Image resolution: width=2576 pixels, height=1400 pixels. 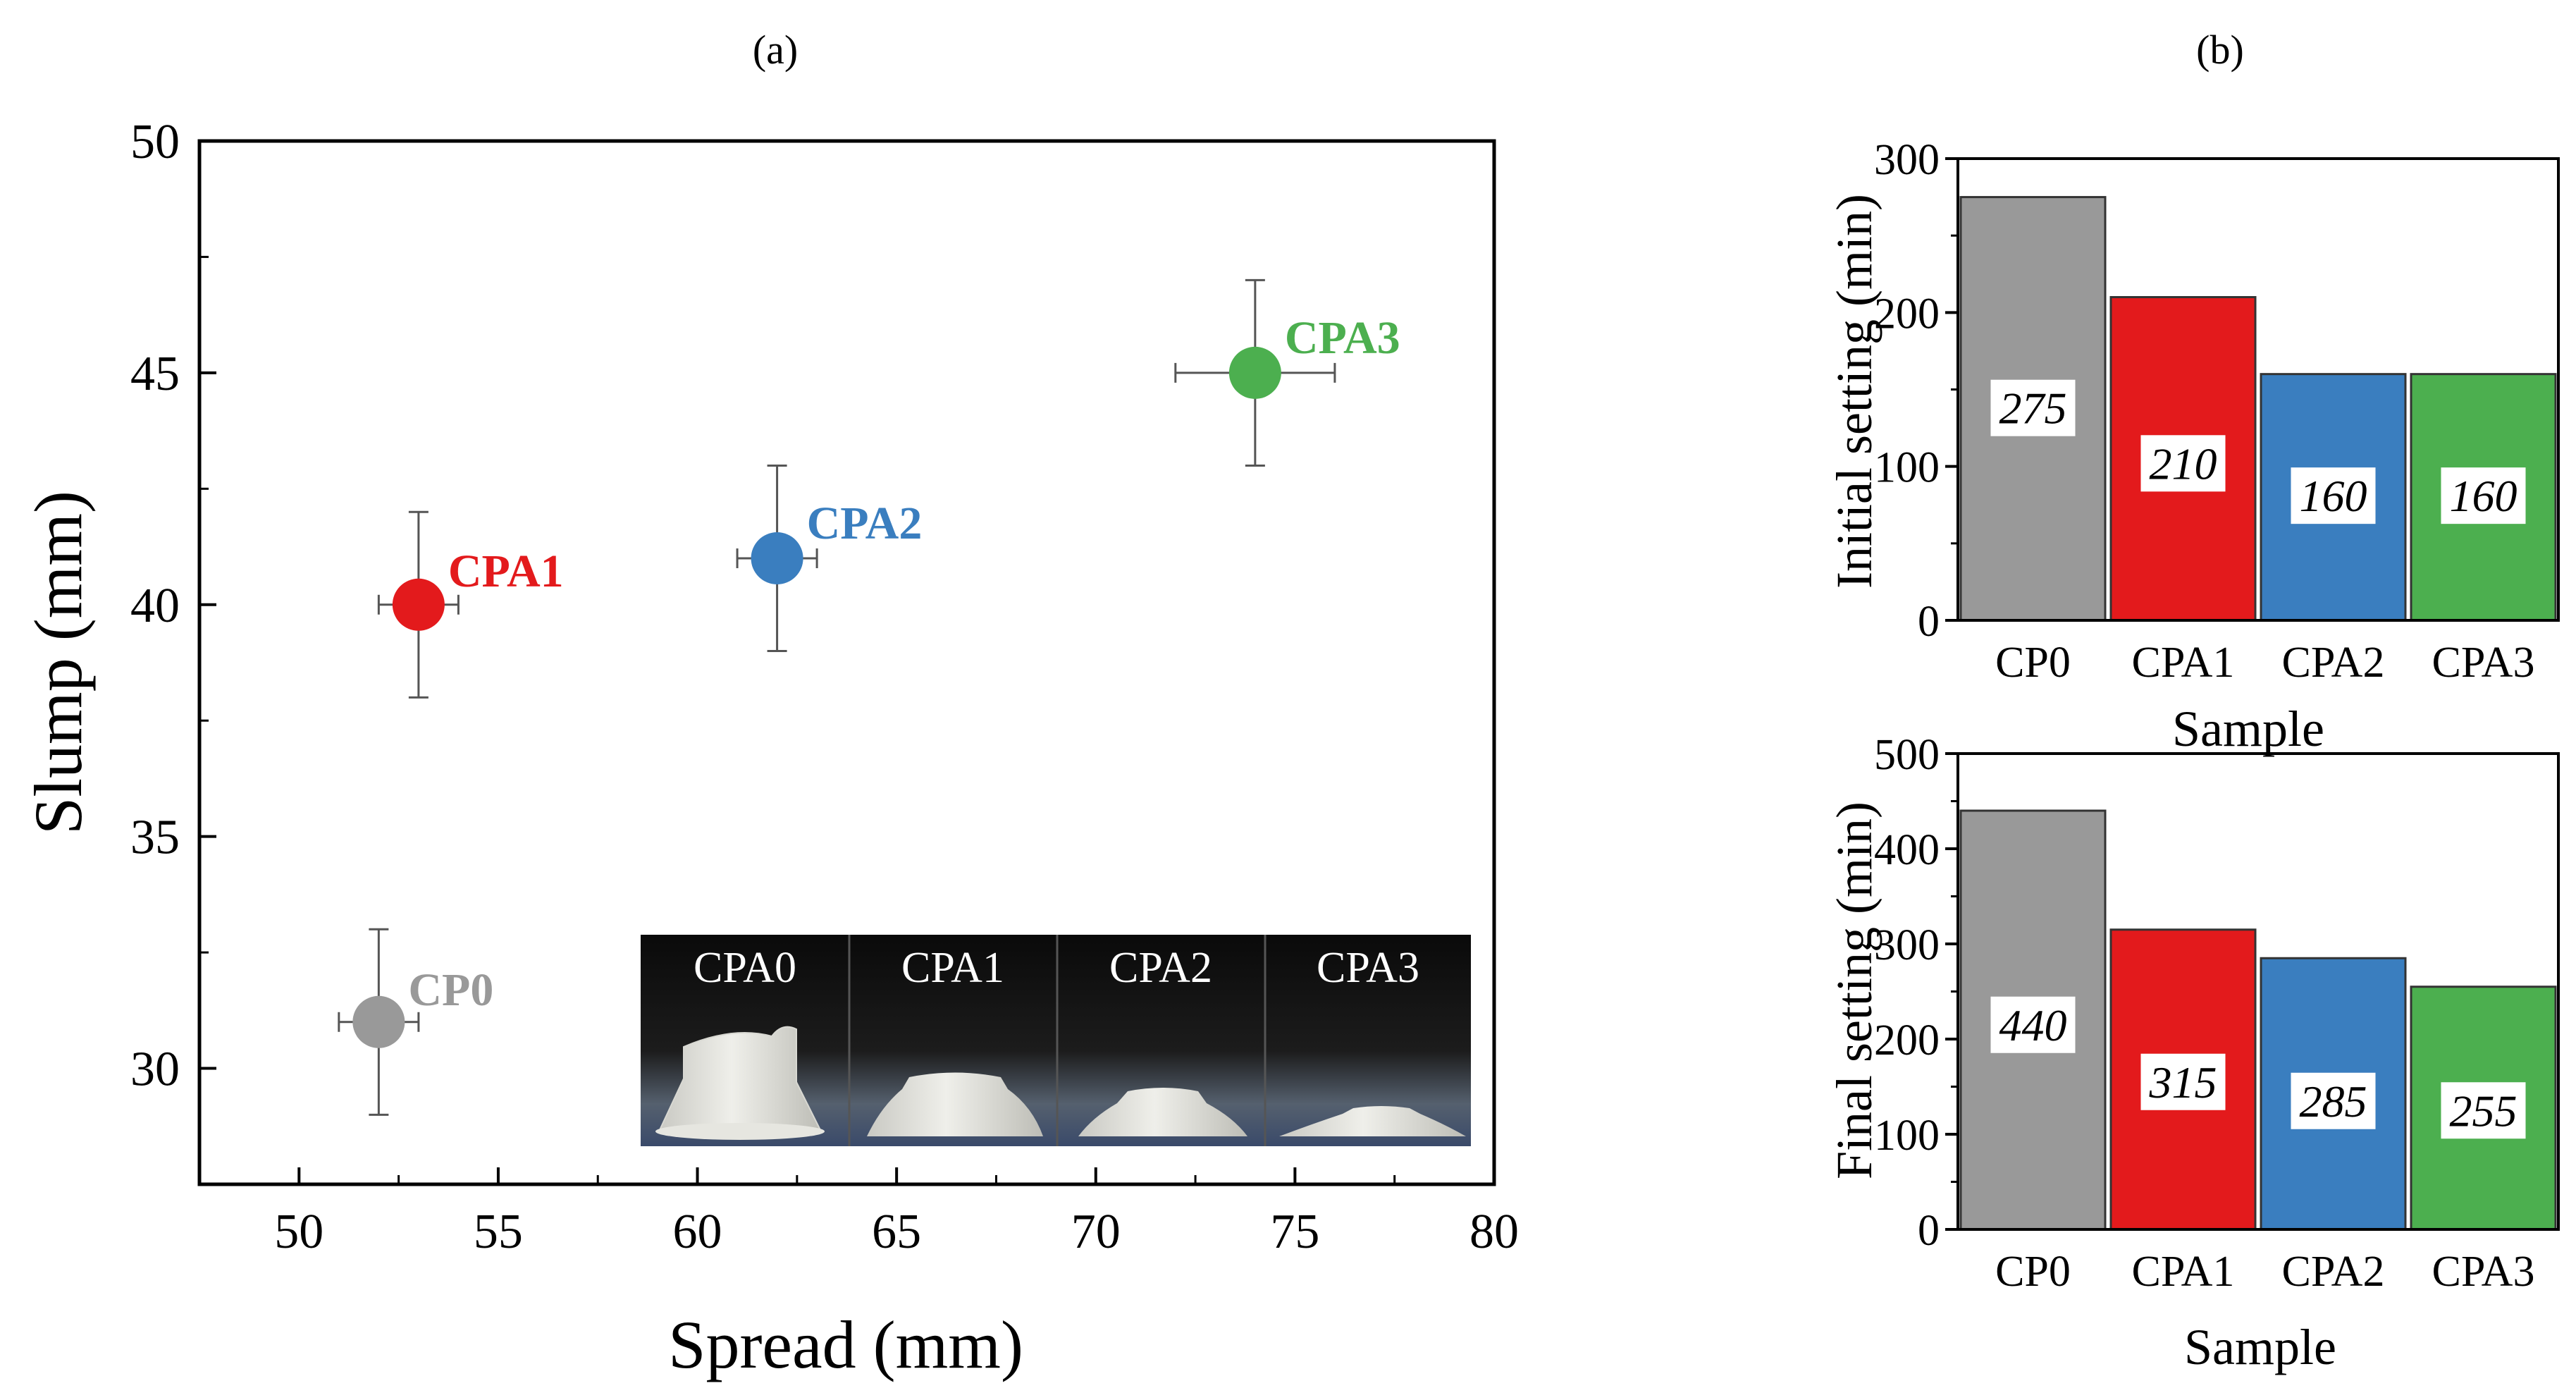 I want to click on inset-sample-cpa0, so click(x=740, y=1079).